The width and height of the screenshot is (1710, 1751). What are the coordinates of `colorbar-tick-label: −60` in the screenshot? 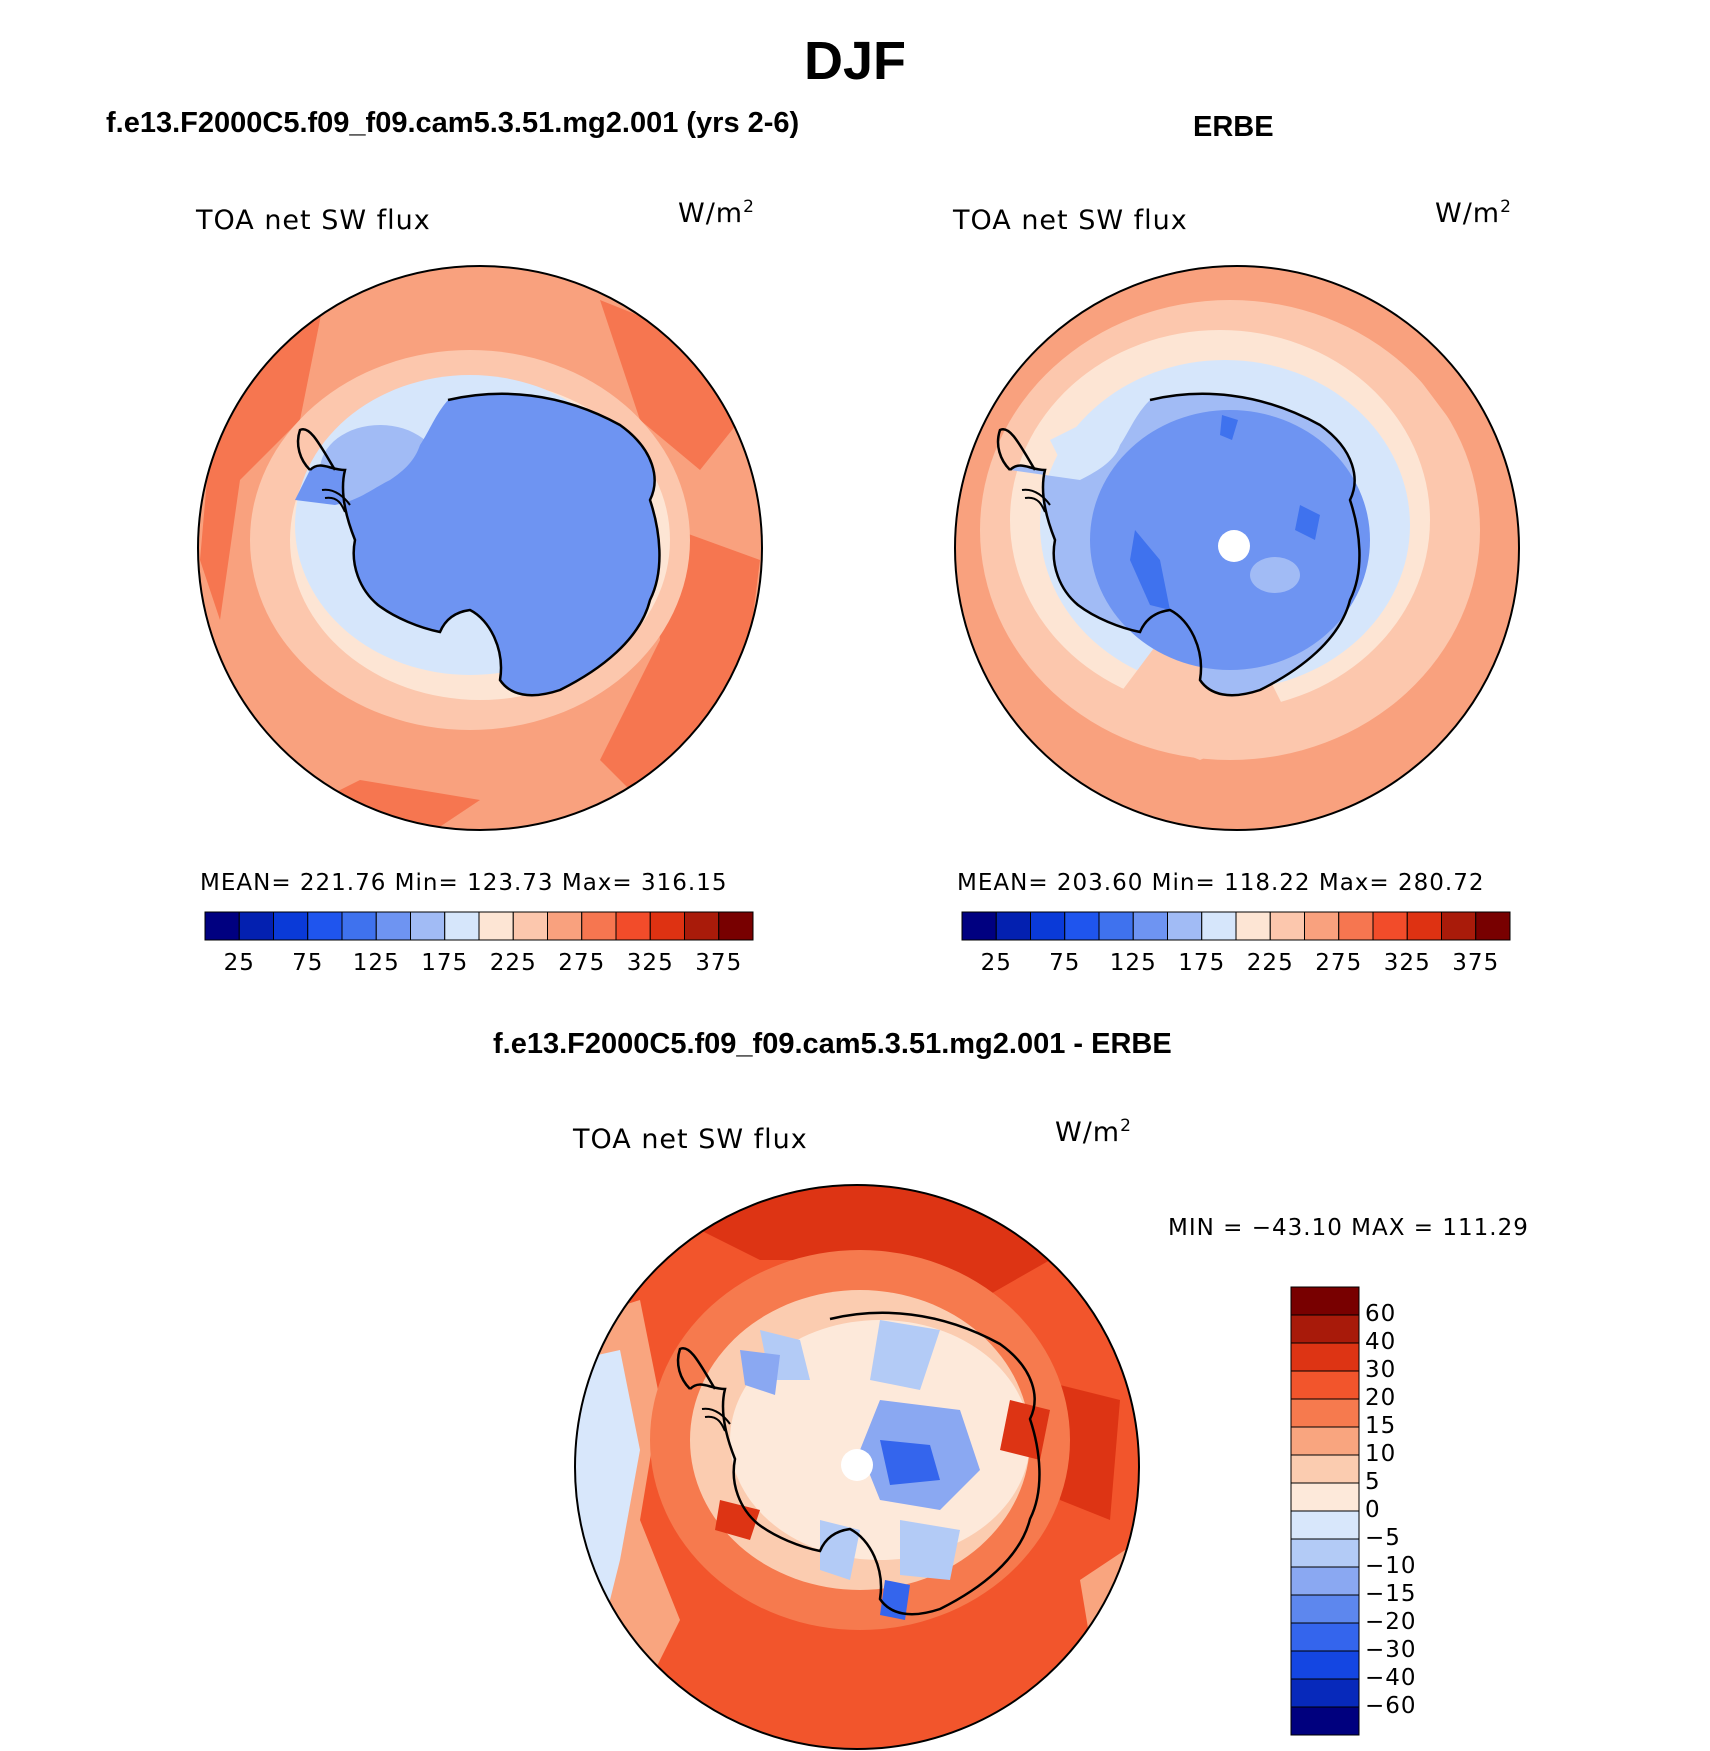 It's located at (1391, 1706).